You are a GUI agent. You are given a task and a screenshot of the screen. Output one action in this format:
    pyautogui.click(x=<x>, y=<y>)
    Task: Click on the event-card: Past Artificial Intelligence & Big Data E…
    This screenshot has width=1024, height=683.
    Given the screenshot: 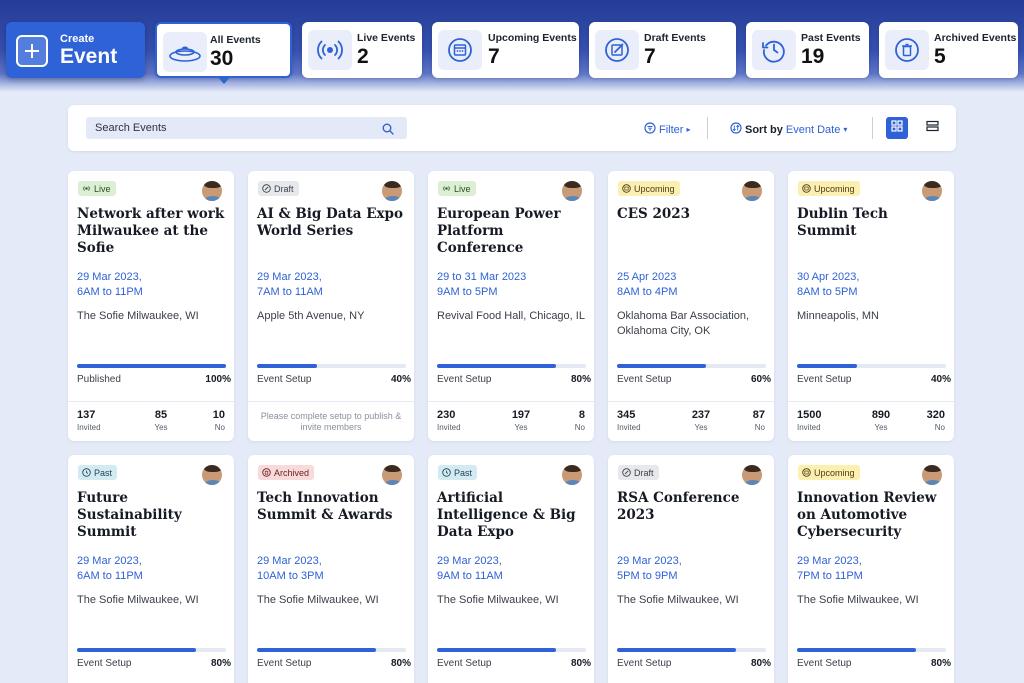 What is the action you would take?
    pyautogui.click(x=511, y=569)
    